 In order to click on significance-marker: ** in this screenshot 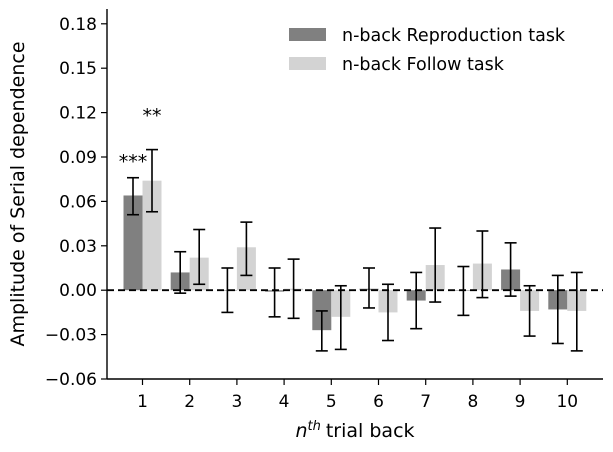, I will do `click(152, 116)`.